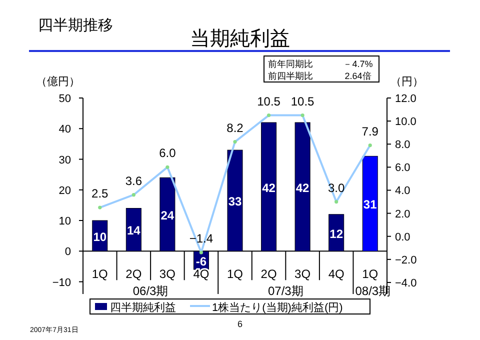 The width and height of the screenshot is (480, 340). Describe the element at coordinates (64, 190) in the screenshot. I see `y-tick-label: 20` at that location.